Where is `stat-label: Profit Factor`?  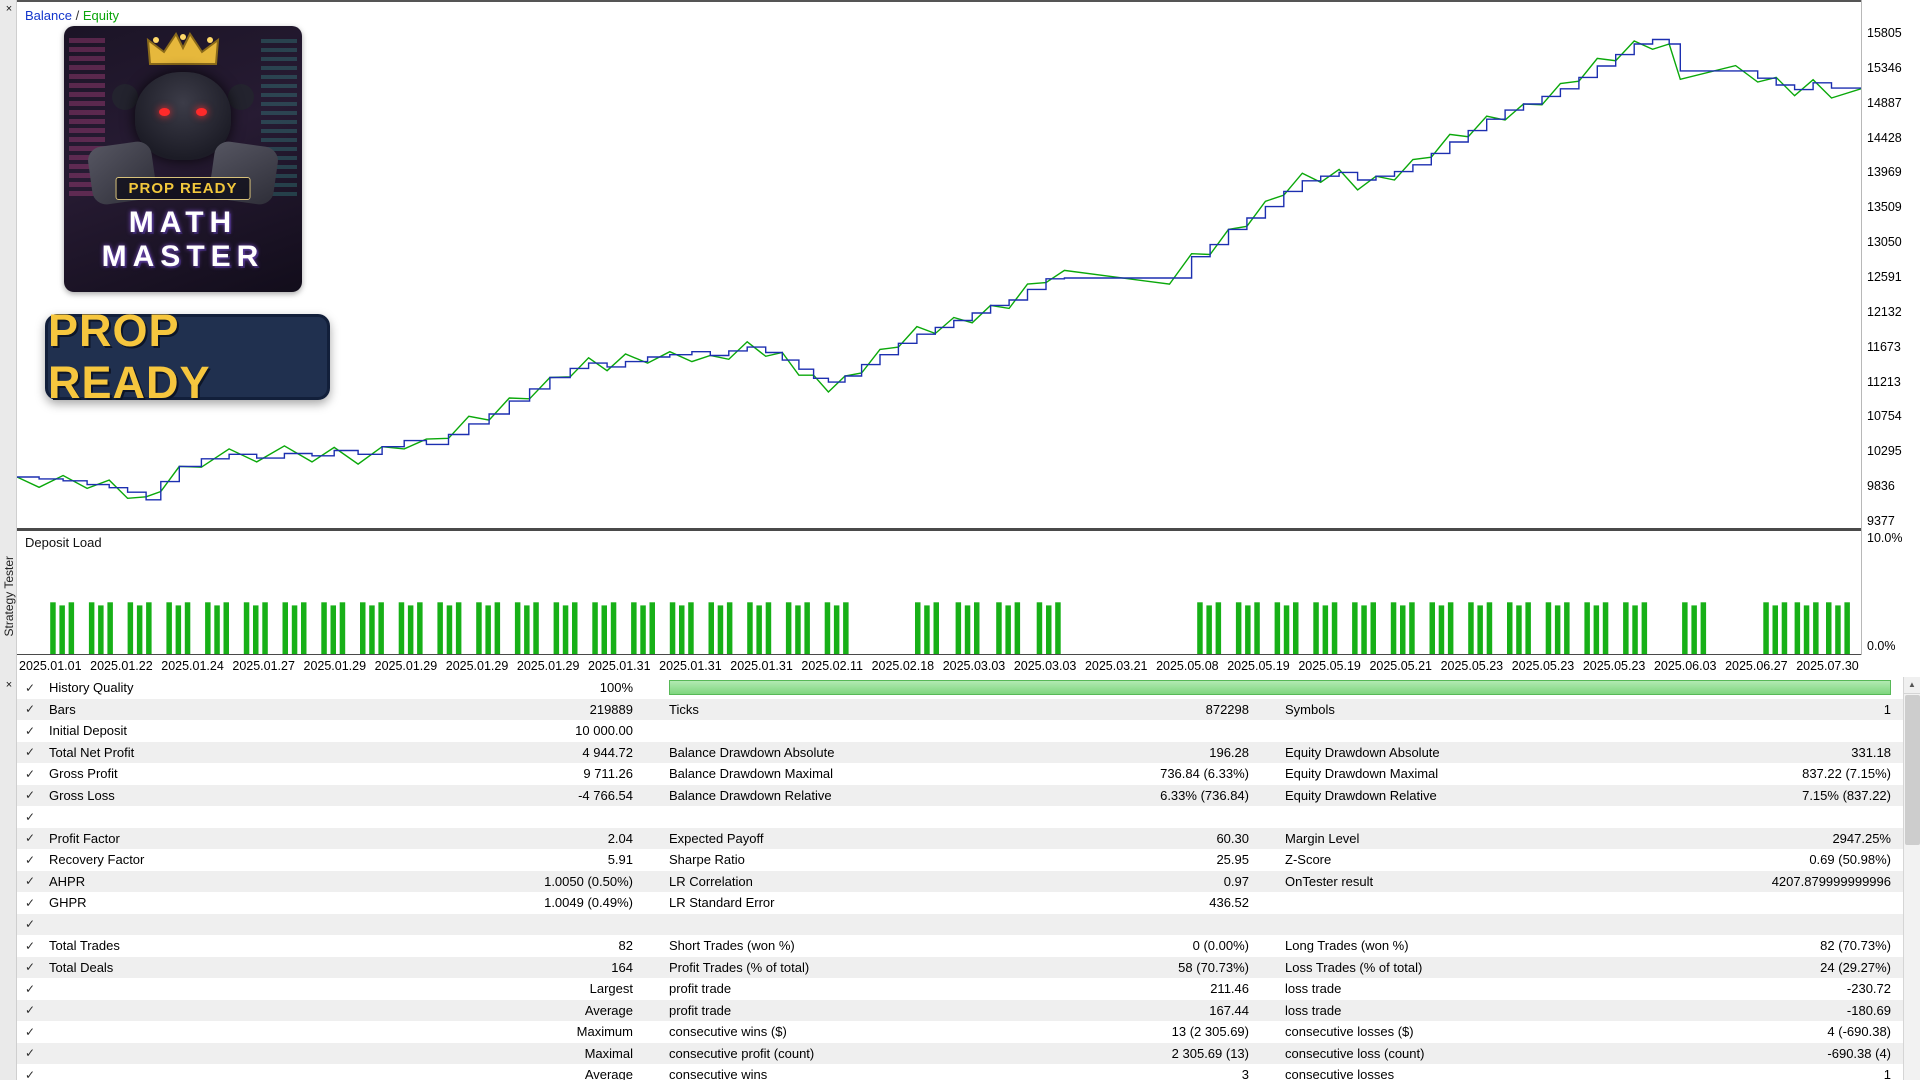
stat-label: Profit Factor is located at coordinates (84, 838).